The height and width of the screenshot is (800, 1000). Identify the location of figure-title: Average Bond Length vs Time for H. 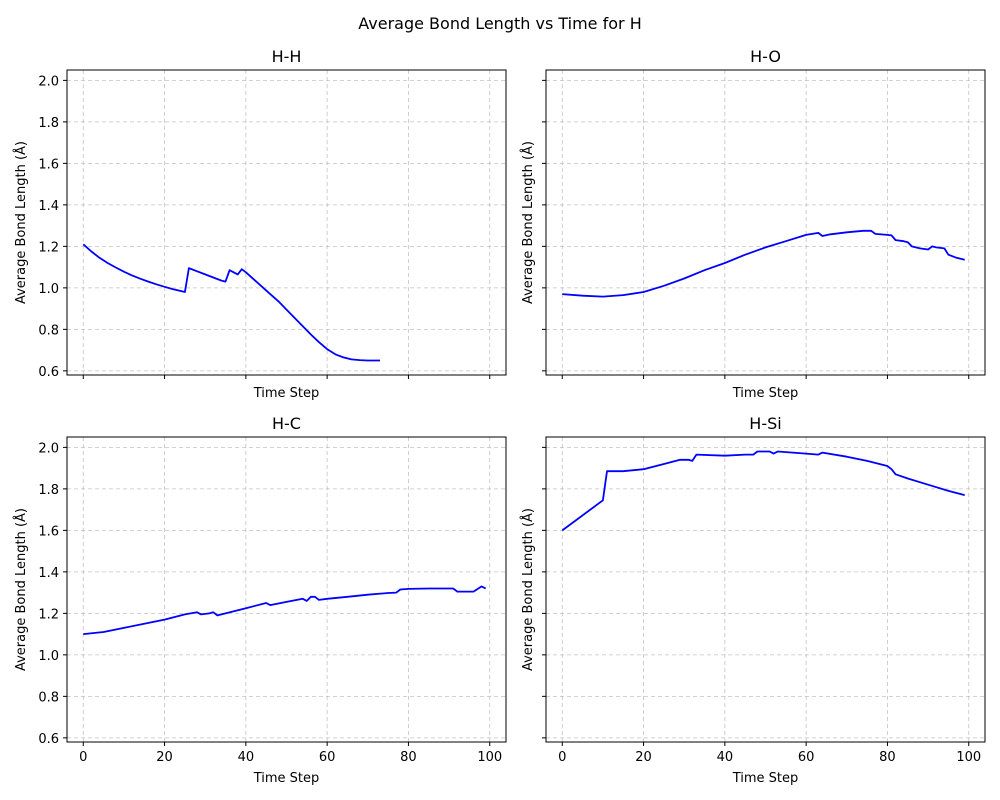
(499, 23).